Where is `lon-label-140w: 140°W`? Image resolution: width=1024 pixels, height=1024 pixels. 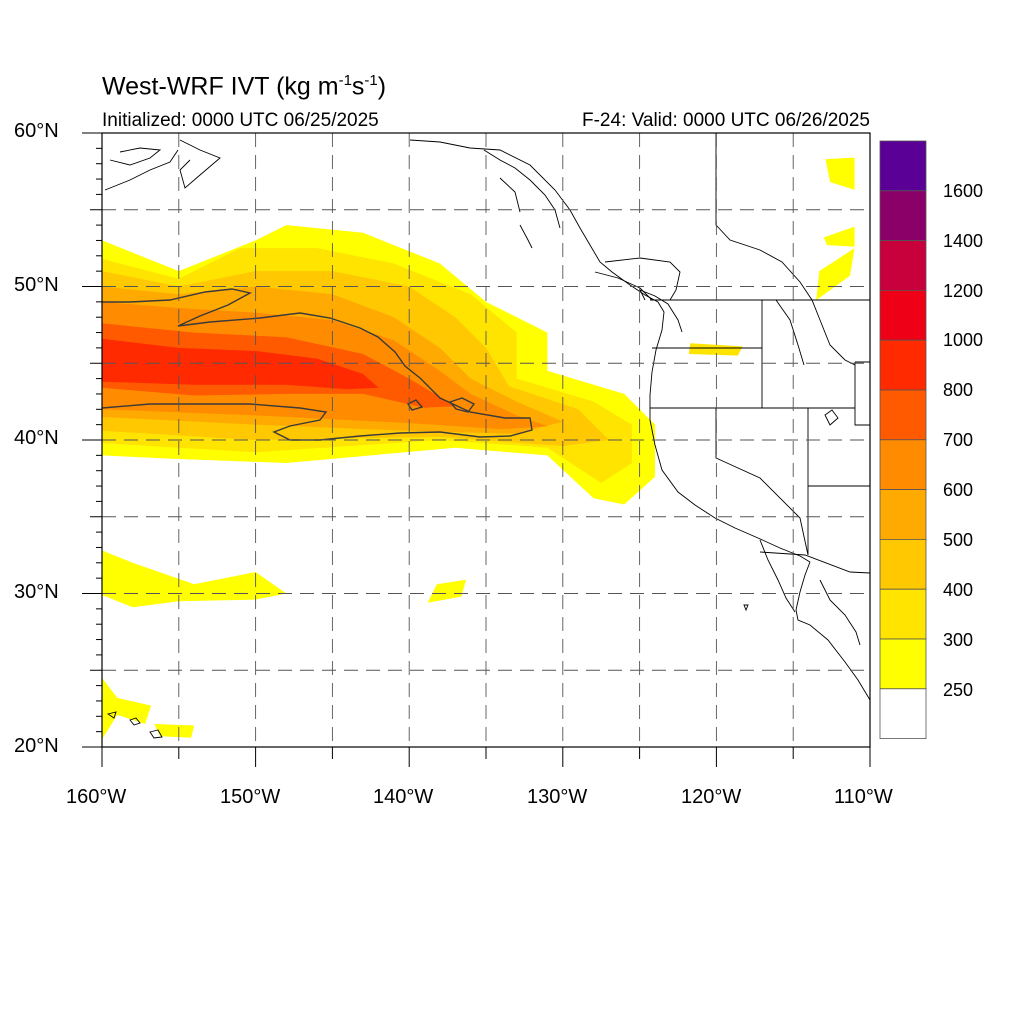 lon-label-140w: 140°W is located at coordinates (403, 797).